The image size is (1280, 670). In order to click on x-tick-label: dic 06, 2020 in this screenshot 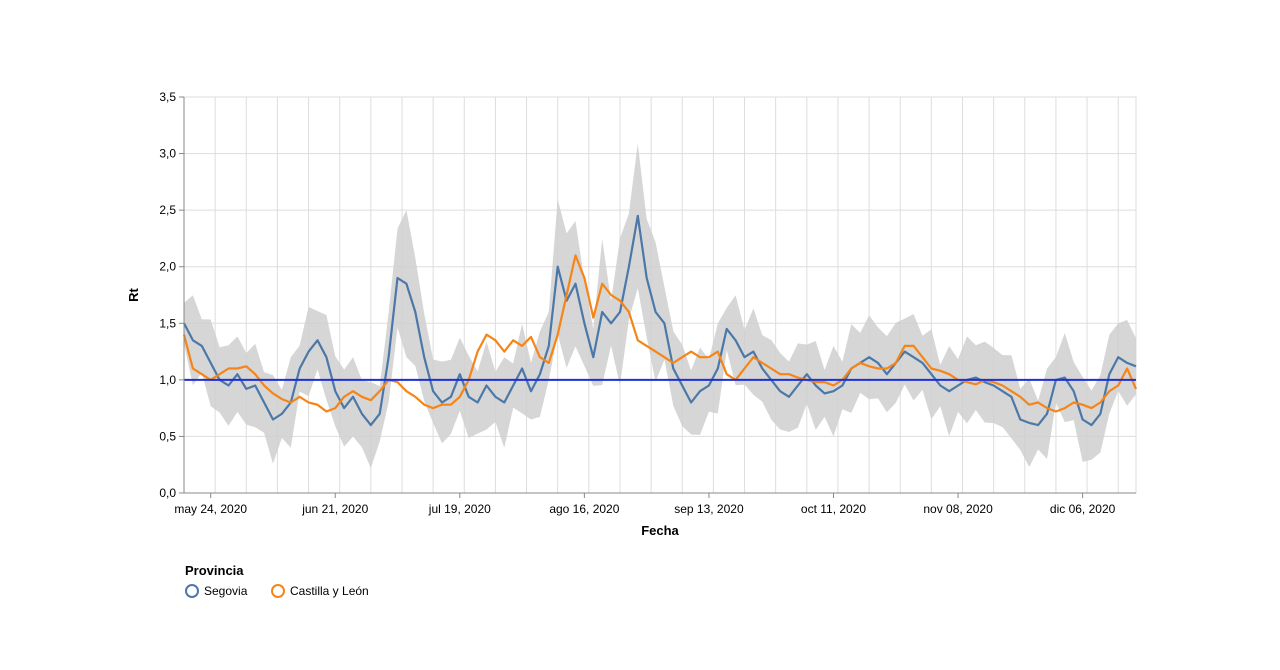, I will do `click(1083, 509)`.